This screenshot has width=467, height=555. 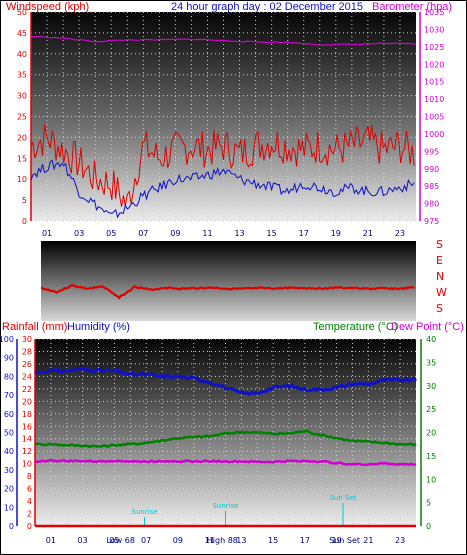 What do you see at coordinates (29, 501) in the screenshot?
I see `rainfall-tick-label: 4` at bounding box center [29, 501].